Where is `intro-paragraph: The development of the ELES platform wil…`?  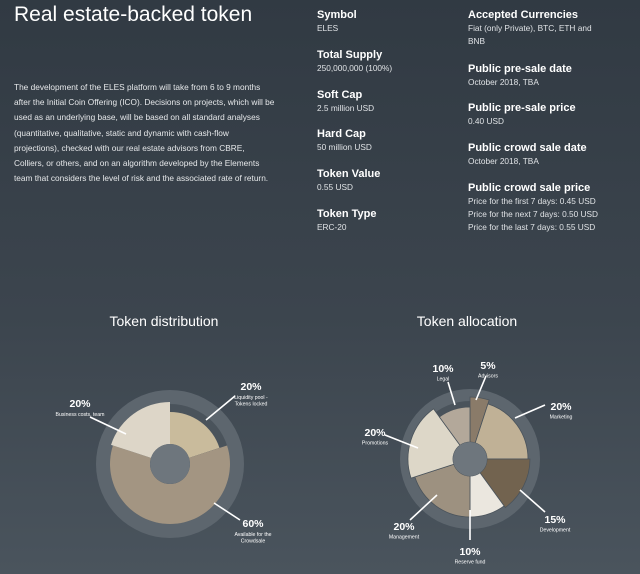
intro-paragraph: The development of the ELES platform wil… is located at coordinates (144, 133).